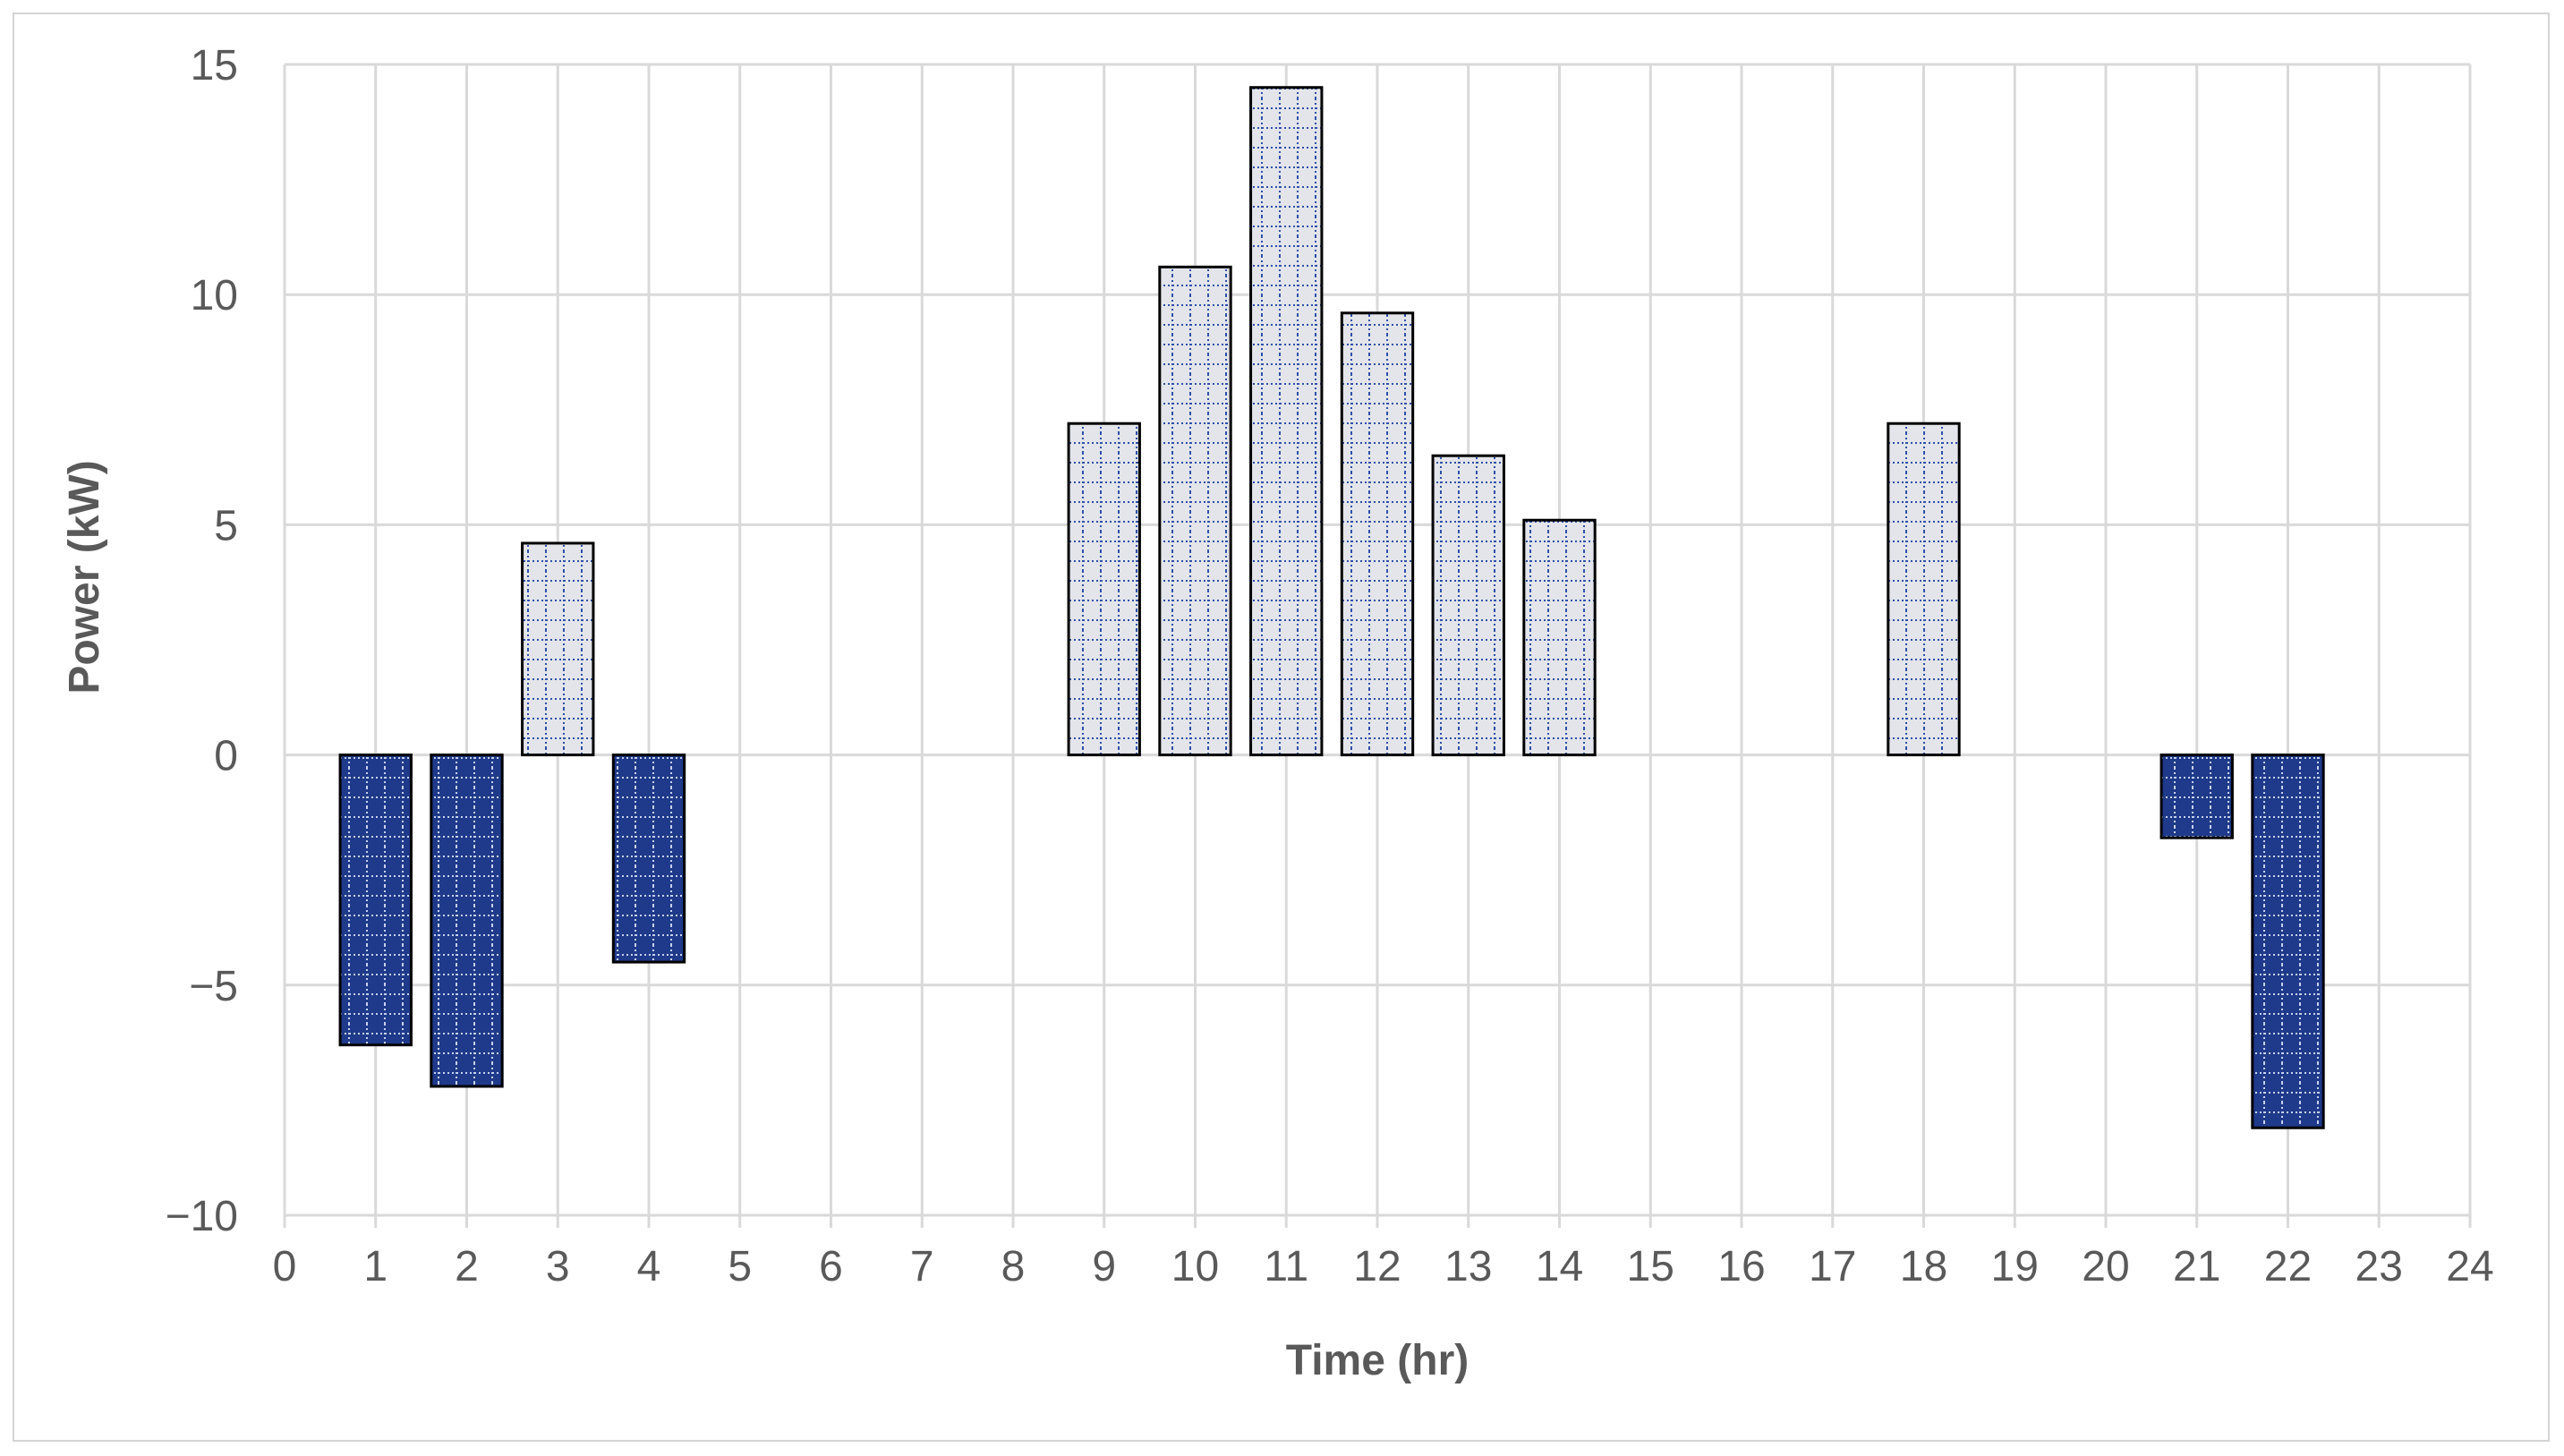 This screenshot has width=2564, height=1456. Describe the element at coordinates (1195, 1267) in the screenshot. I see `x-tick-label: 10` at that location.